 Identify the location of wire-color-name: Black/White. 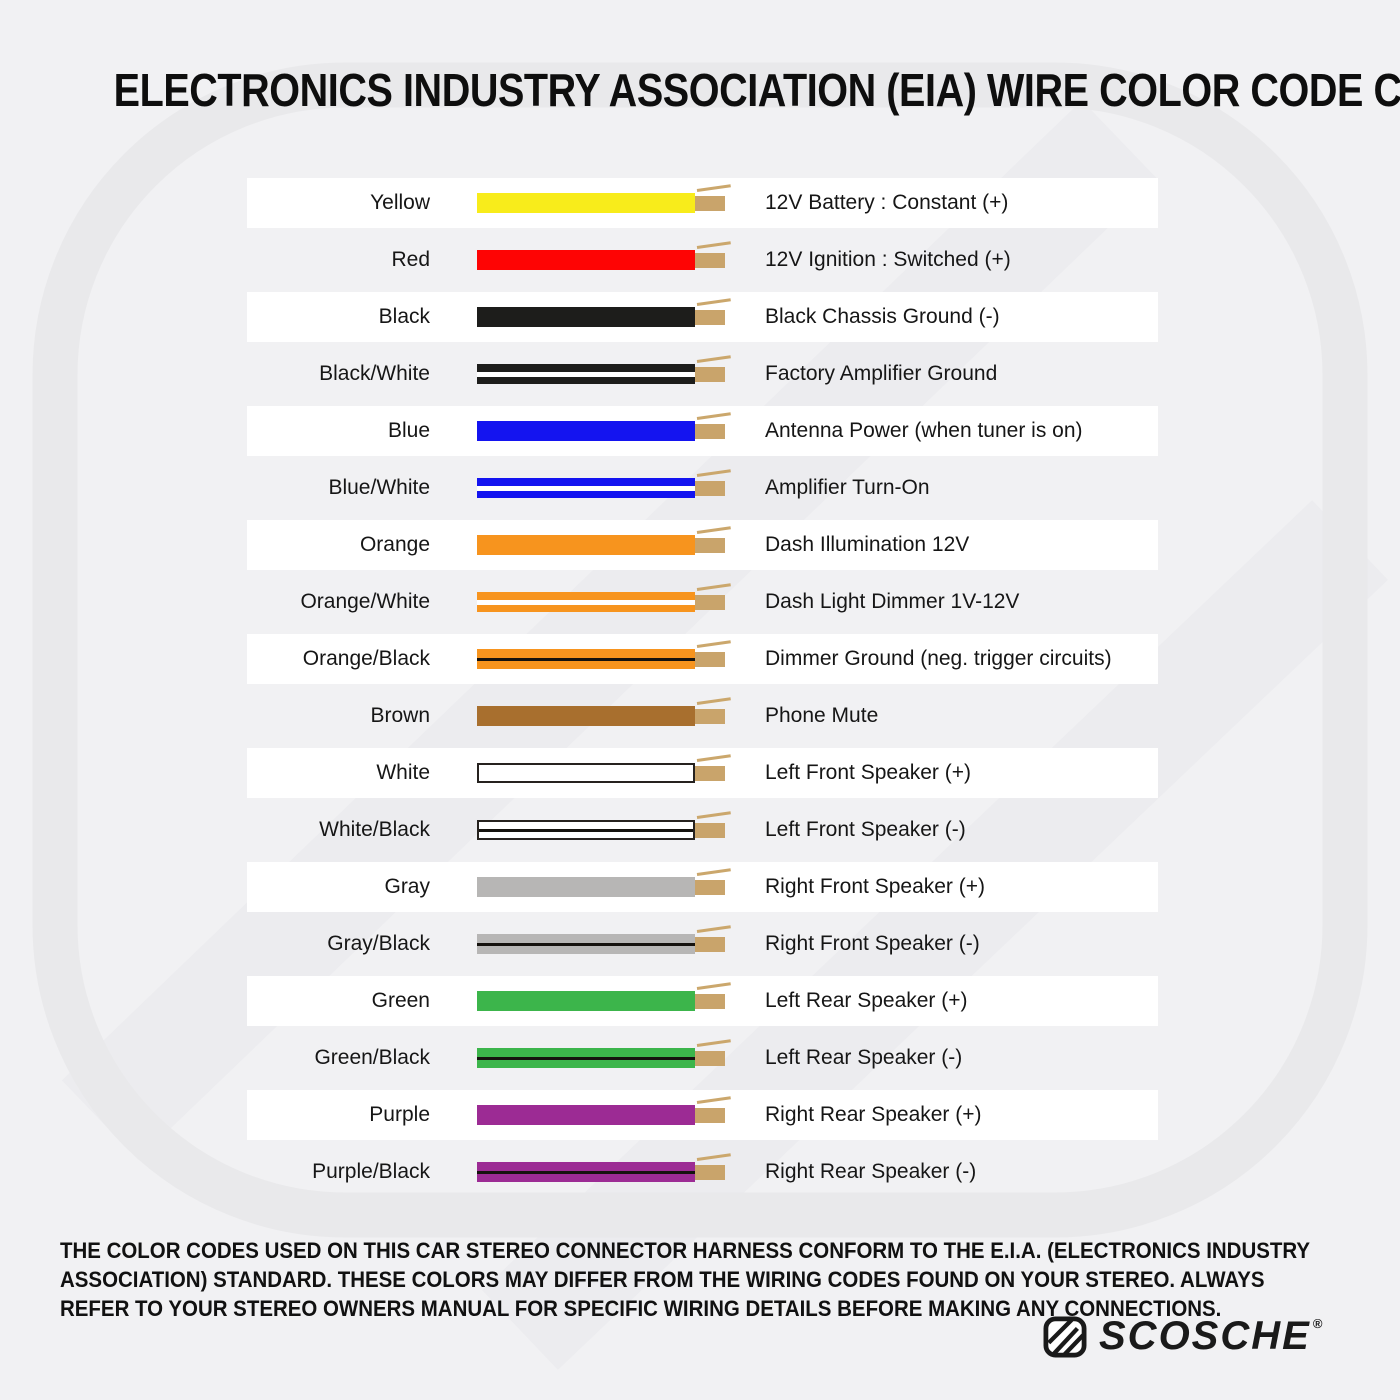
(374, 373).